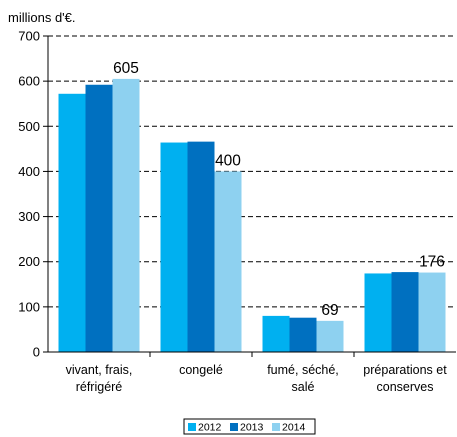  I want to click on category-label: réfrigéré, so click(99, 387).